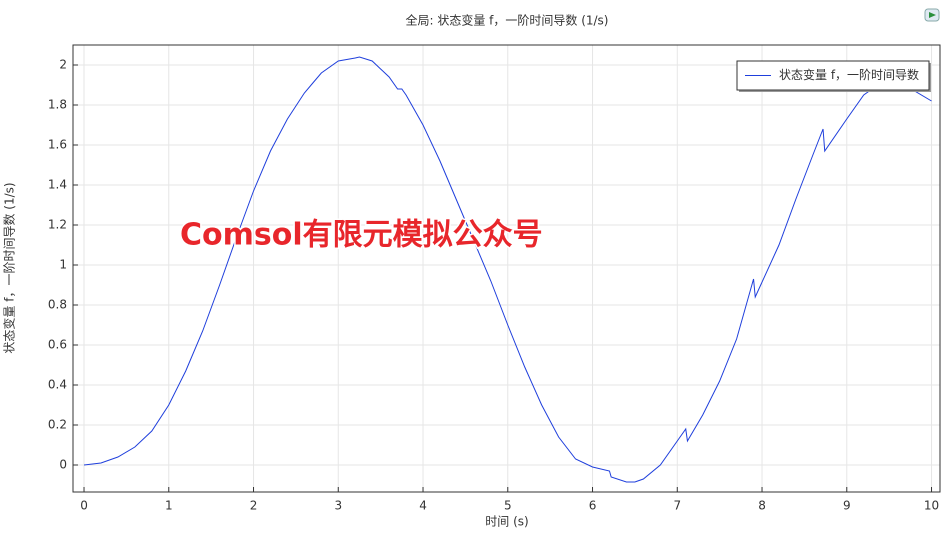 Image resolution: width=948 pixels, height=533 pixels. What do you see at coordinates (361, 235) in the screenshot?
I see `watermark: Comsol有限元模拟公众号` at bounding box center [361, 235].